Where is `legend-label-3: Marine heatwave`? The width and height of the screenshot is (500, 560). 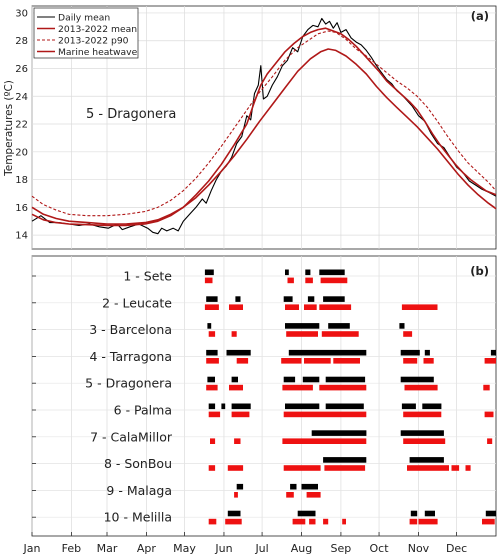 legend-label-3: Marine heatwave is located at coordinates (98, 52).